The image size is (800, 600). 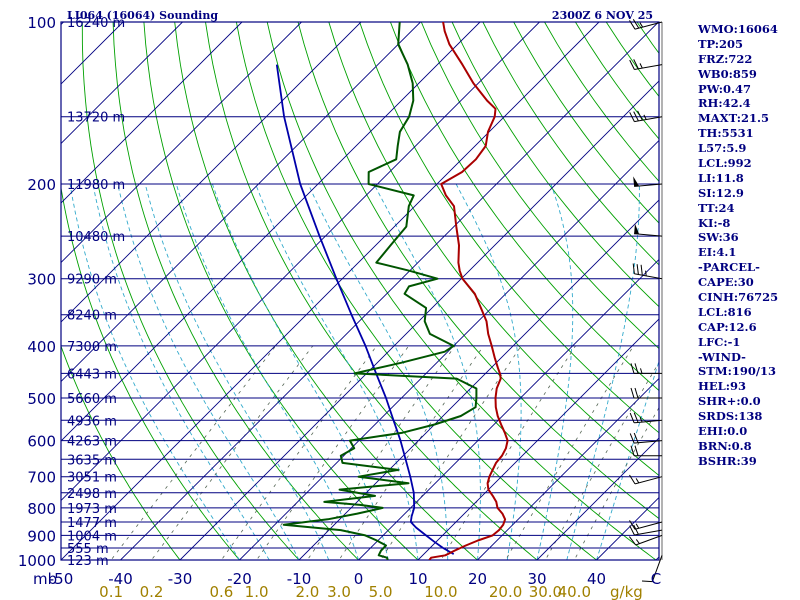 What do you see at coordinates (359, 579) in the screenshot?
I see `temperature-tick-label: 0` at bounding box center [359, 579].